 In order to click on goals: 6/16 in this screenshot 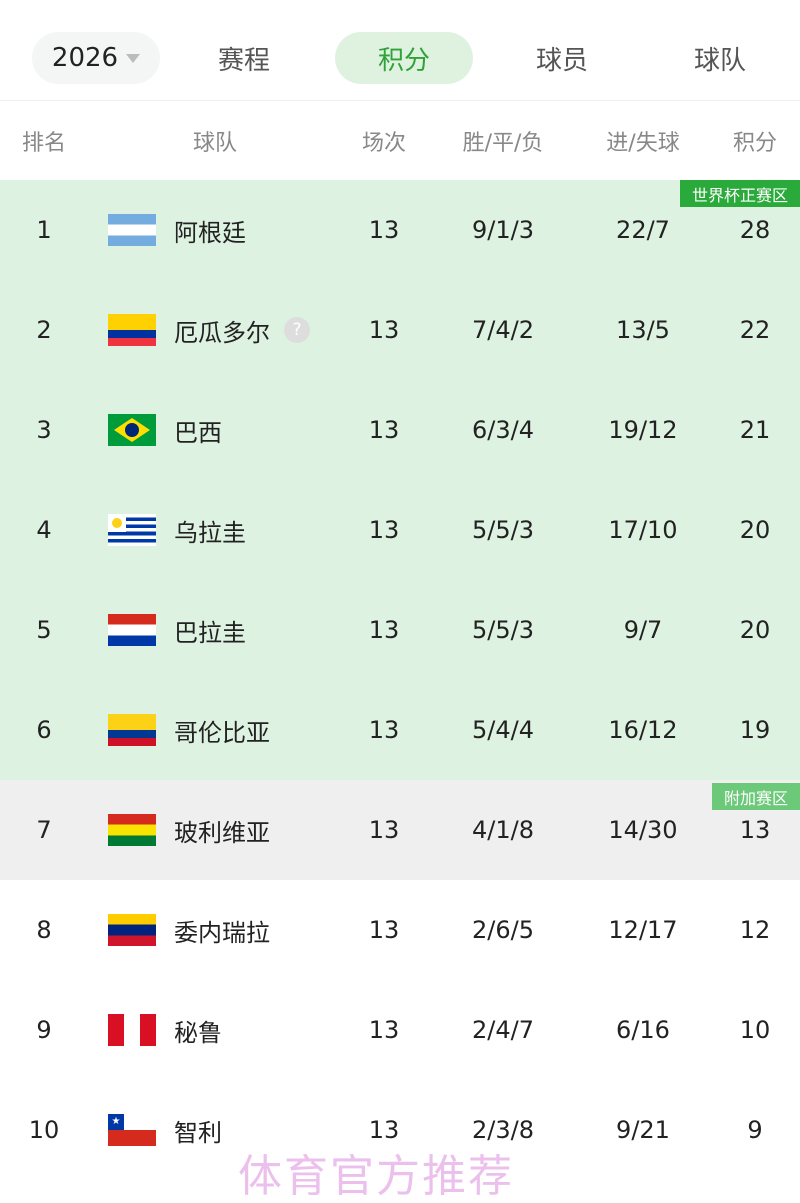, I will do `click(643, 1030)`.